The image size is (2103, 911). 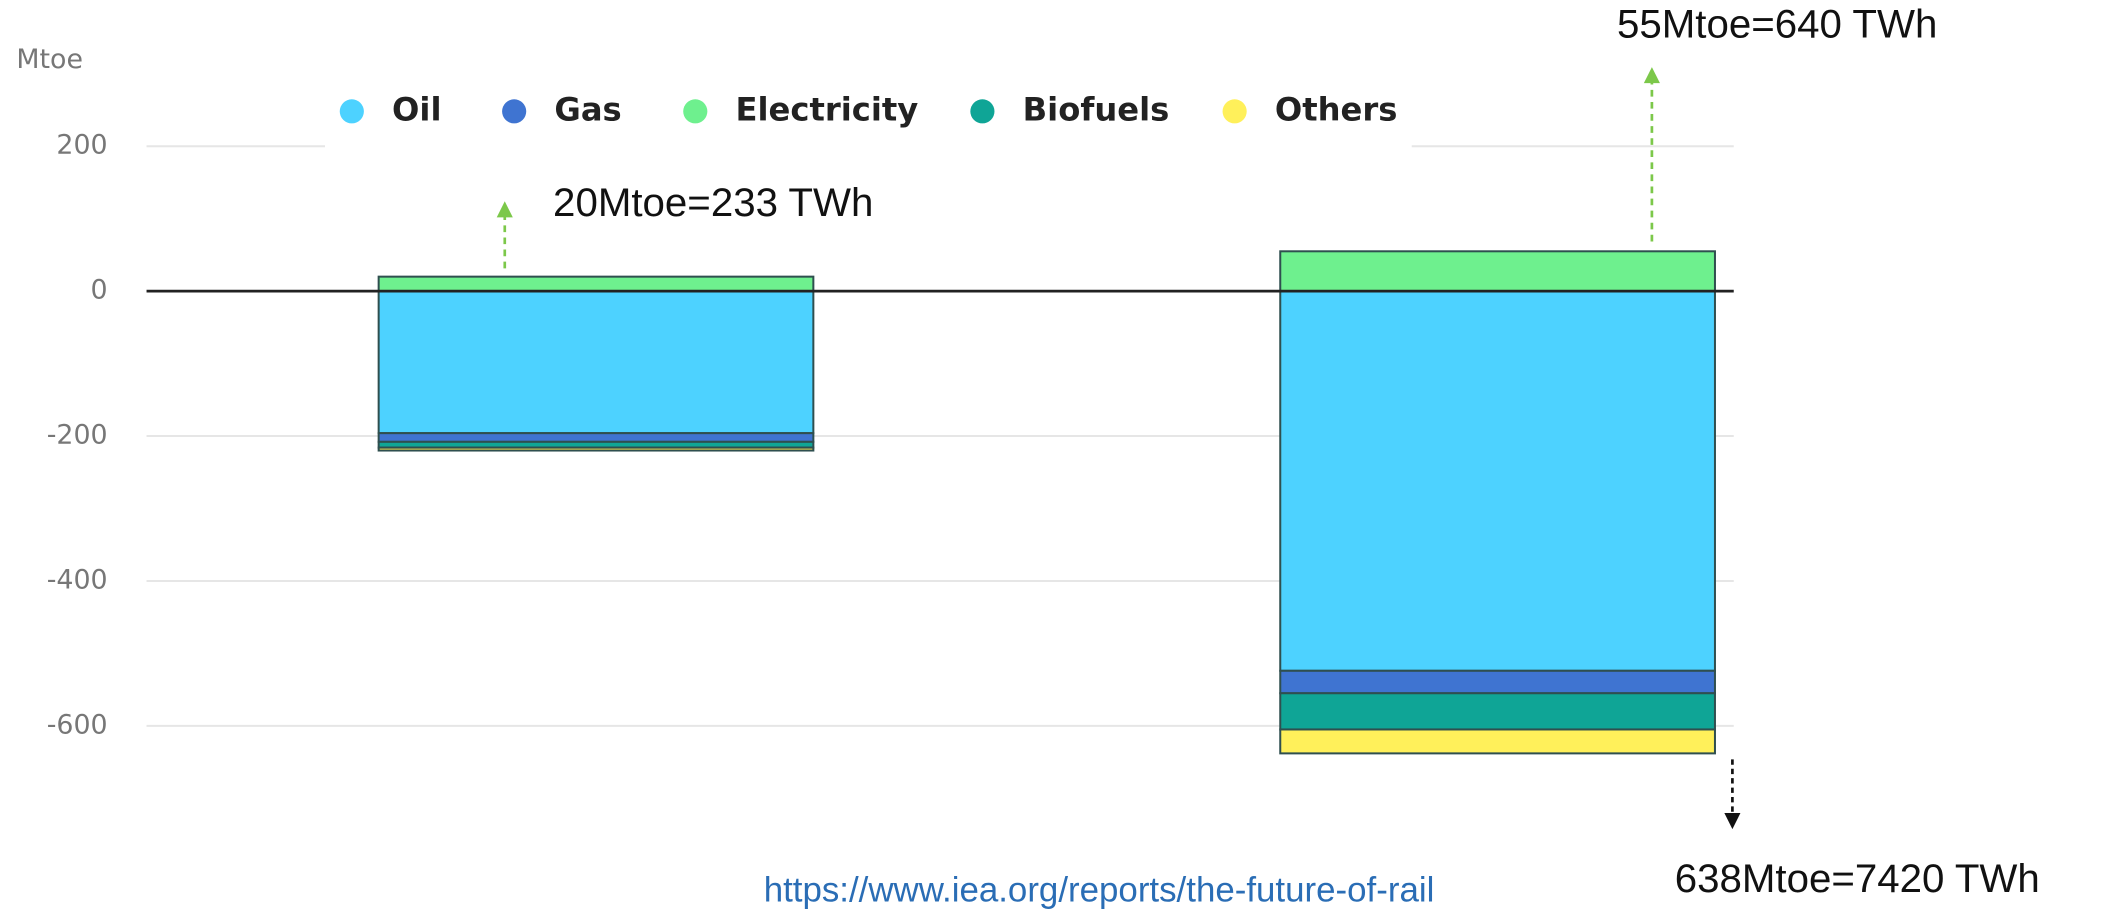 What do you see at coordinates (1336, 109) in the screenshot?
I see `legend-label: Others` at bounding box center [1336, 109].